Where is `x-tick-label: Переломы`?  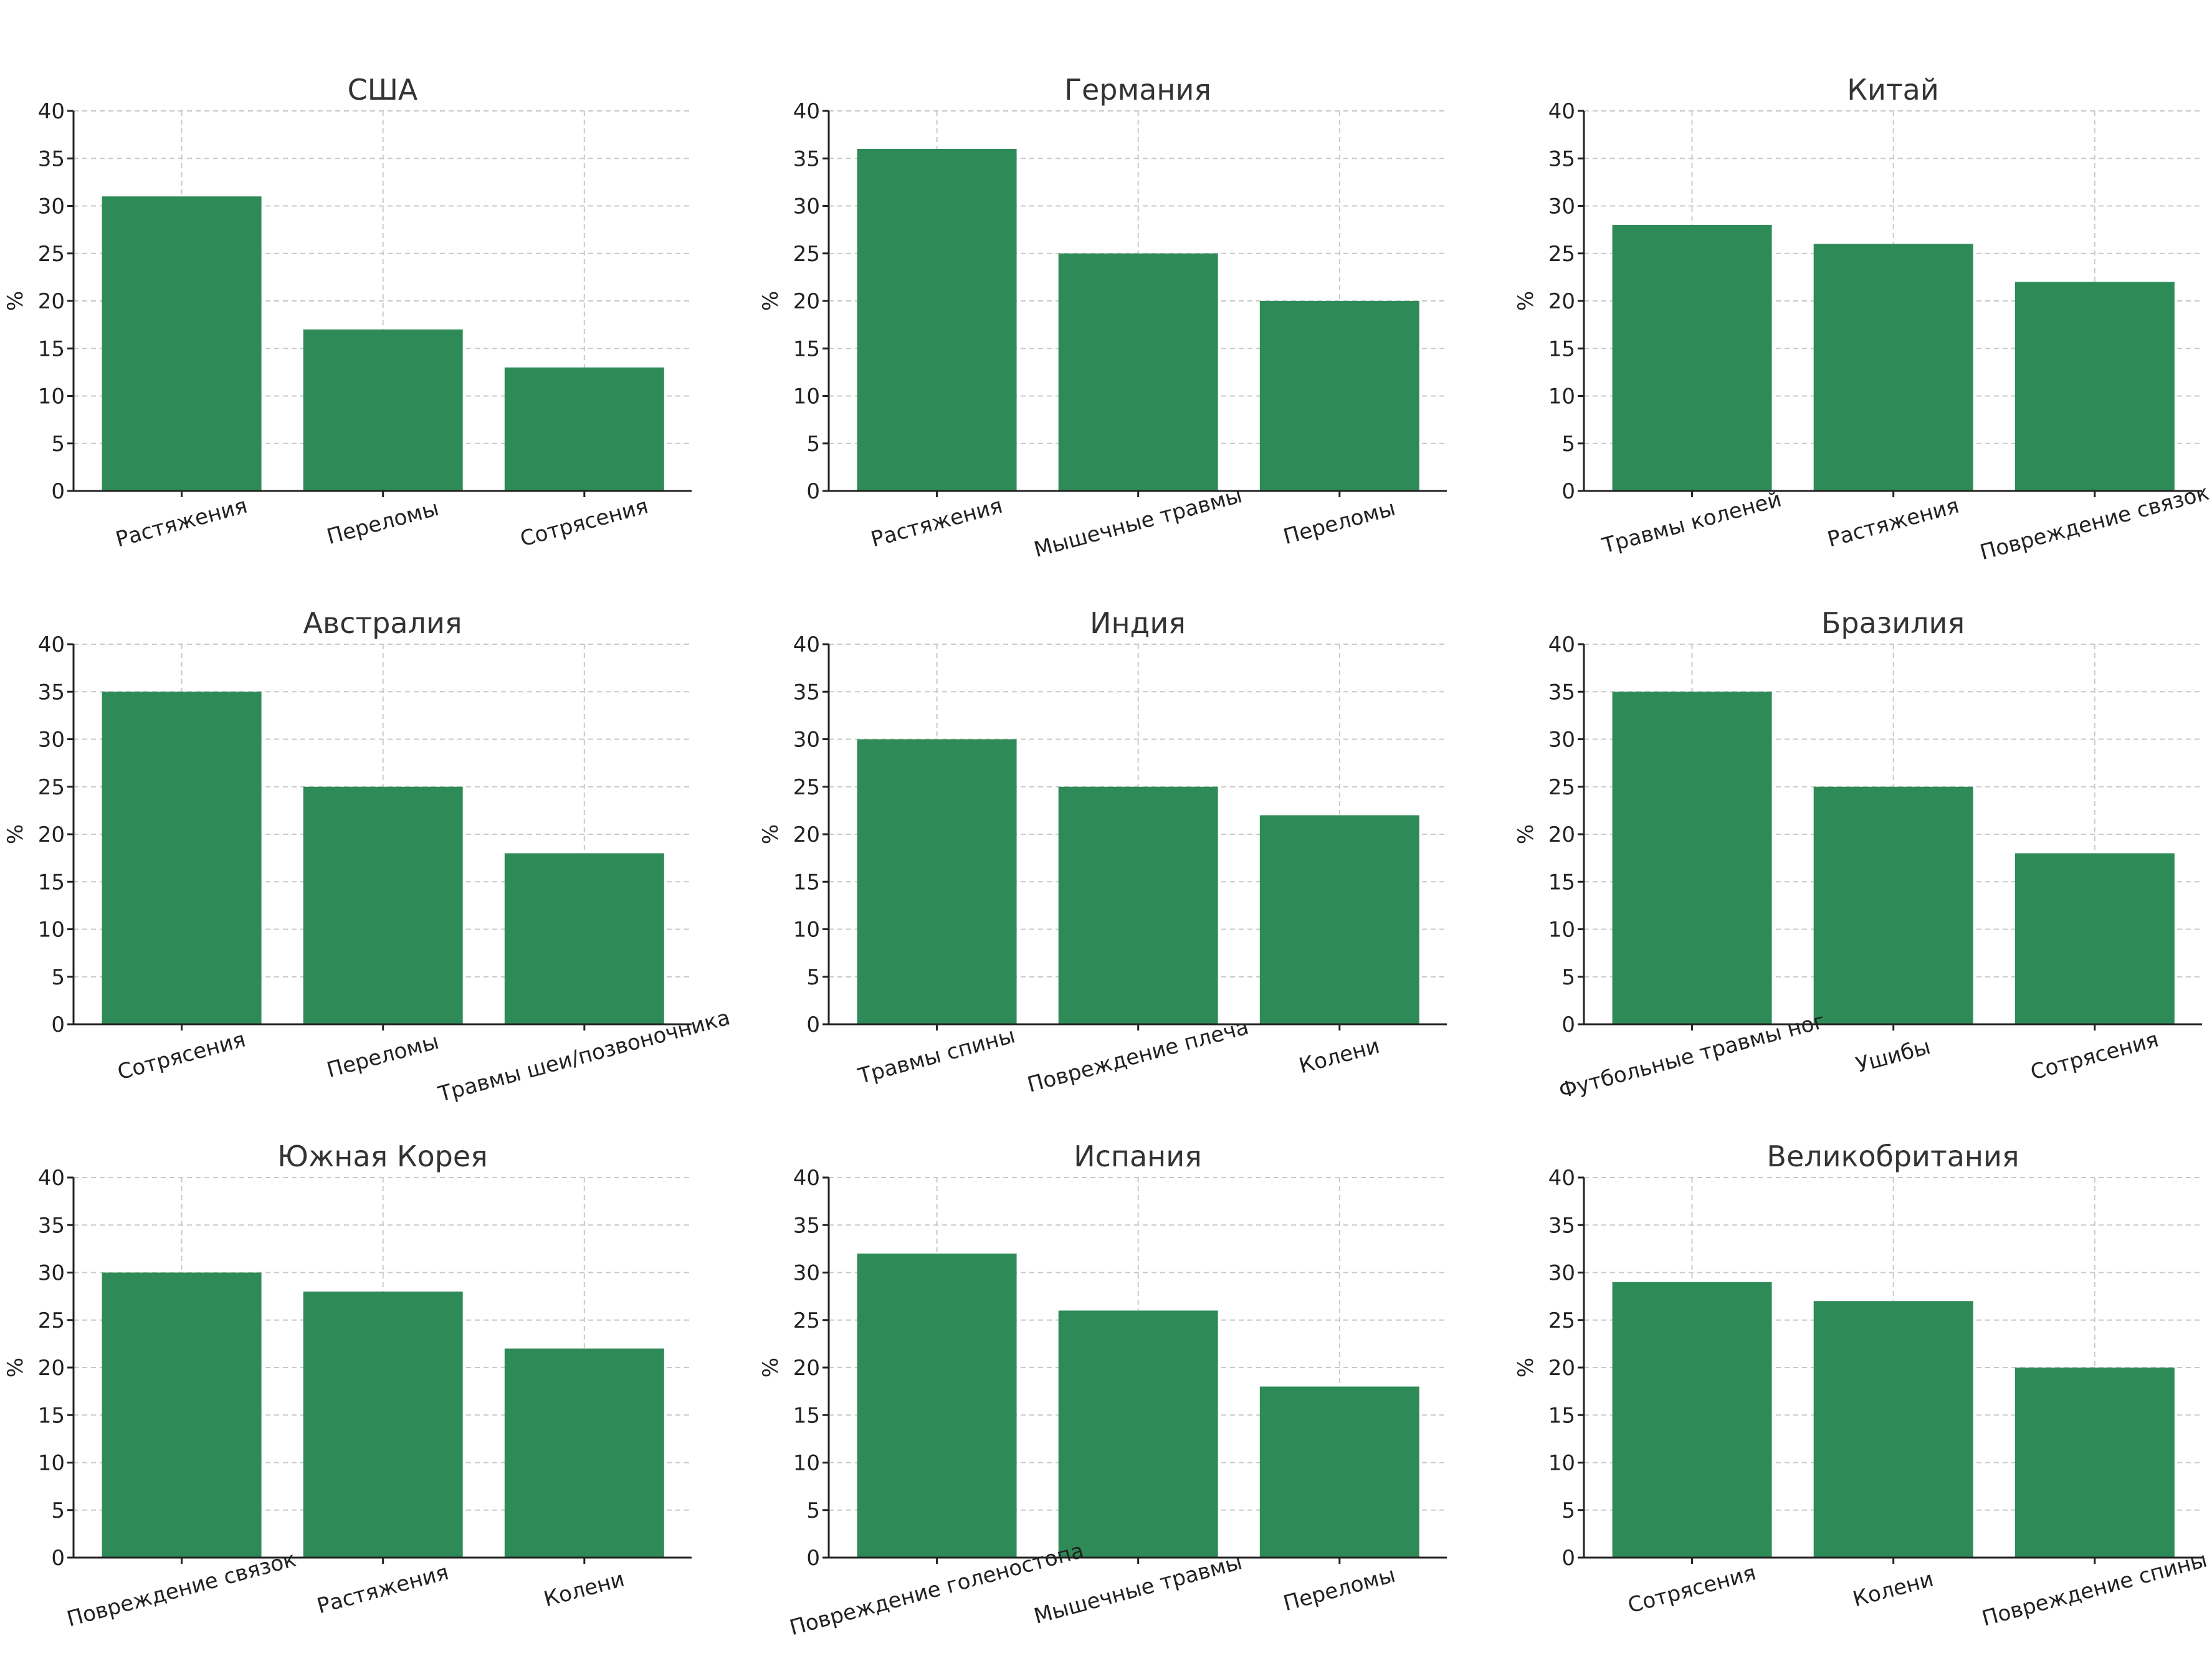 x-tick-label: Переломы is located at coordinates (1339, 1590).